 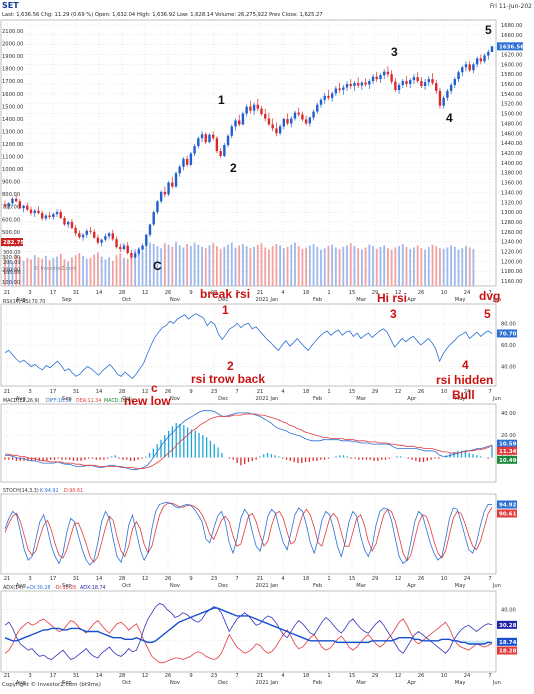 What do you see at coordinates (467, 392) in the screenshot?
I see `day-tick-label: 24` at bounding box center [467, 392].